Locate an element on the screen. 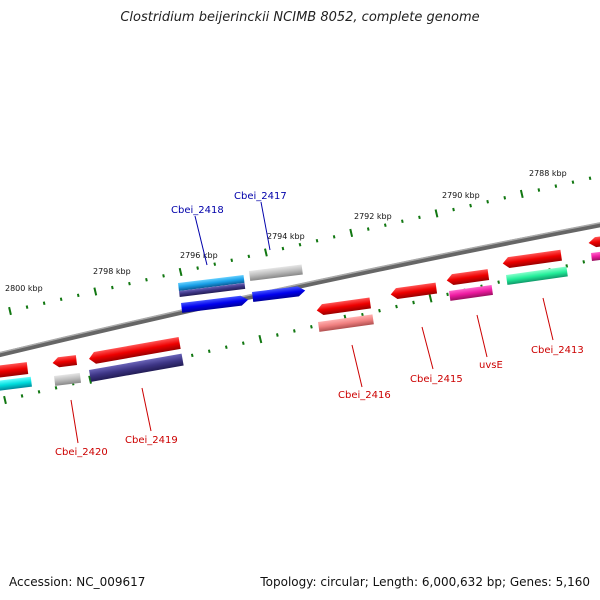 The height and width of the screenshot is (600, 600). tick-label-2800: 2800 kbp is located at coordinates (24, 288).